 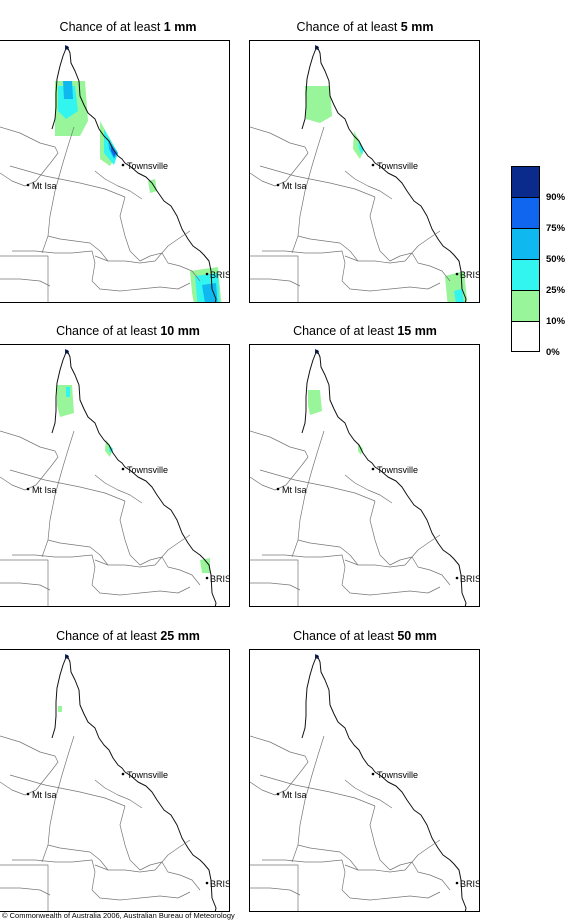 I want to click on panel-title-amount: 1 mm, so click(x=180, y=27).